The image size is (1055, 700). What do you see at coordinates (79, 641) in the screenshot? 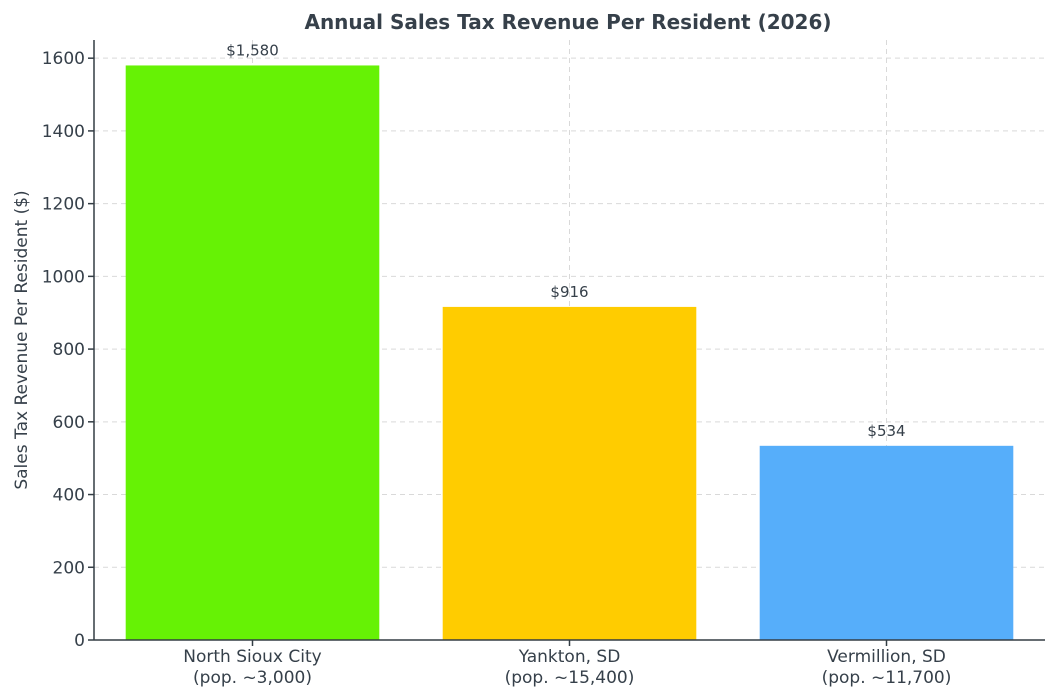
I see `y-tick-label: 0` at bounding box center [79, 641].